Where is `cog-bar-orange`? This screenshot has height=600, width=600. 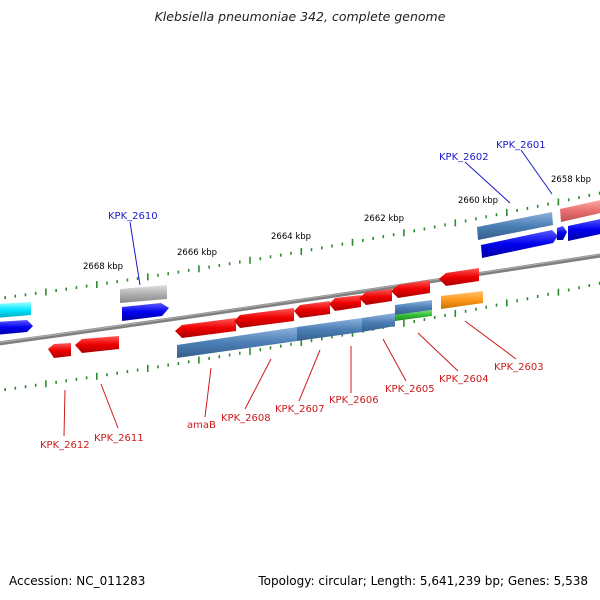
cog-bar-orange is located at coordinates (462, 300).